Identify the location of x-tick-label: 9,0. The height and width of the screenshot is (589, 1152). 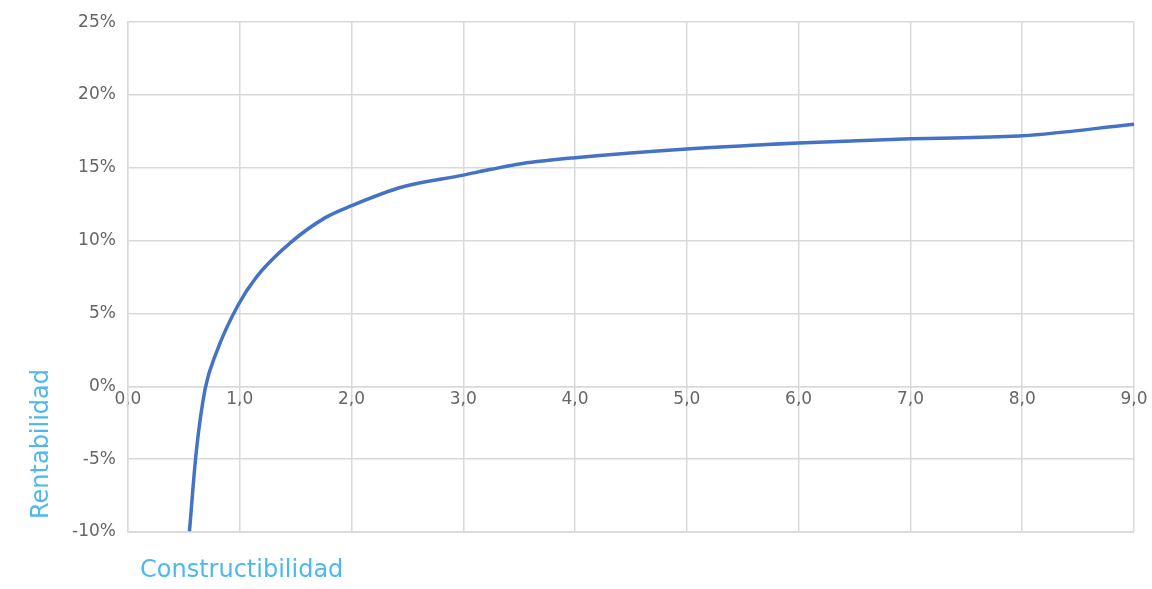
(1134, 397).